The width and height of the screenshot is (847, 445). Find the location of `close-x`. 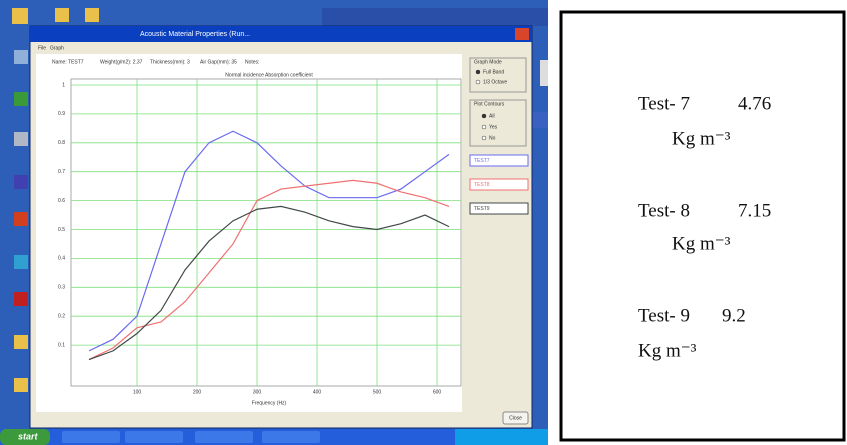

close-x is located at coordinates (522, 34).